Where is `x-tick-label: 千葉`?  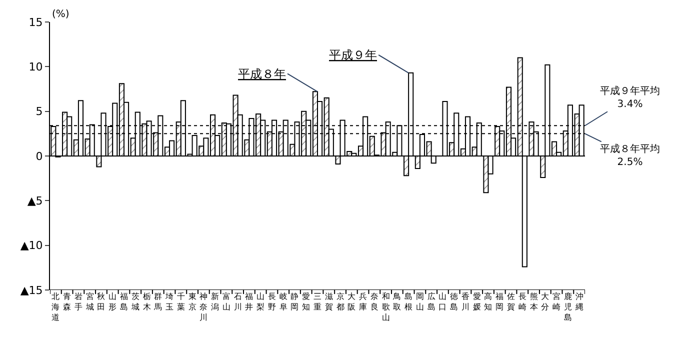
x-tick-label: 千葉 is located at coordinates (180, 302).